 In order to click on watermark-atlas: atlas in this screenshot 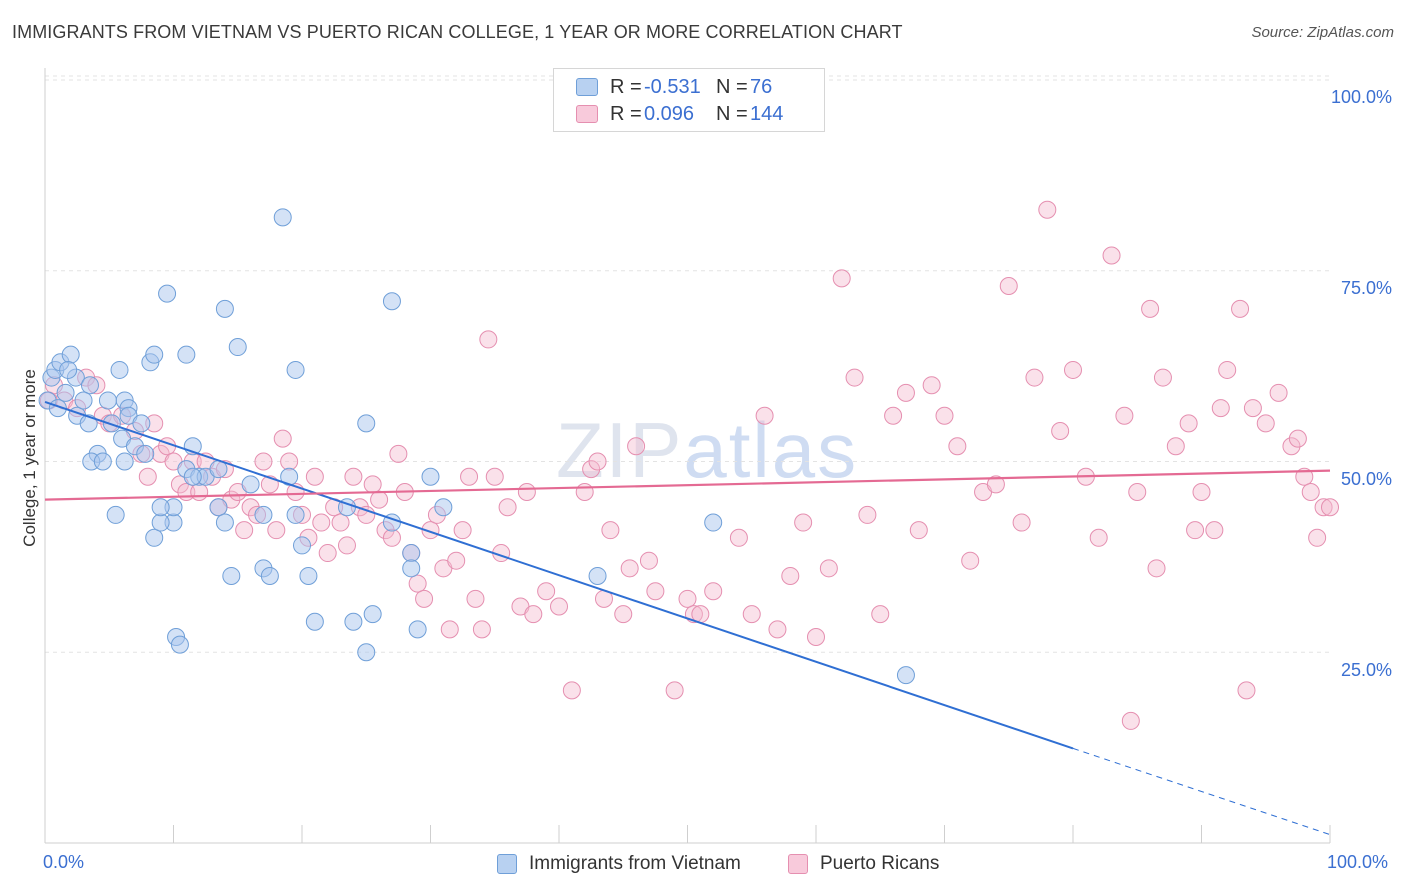, I will do `click(771, 450)`.